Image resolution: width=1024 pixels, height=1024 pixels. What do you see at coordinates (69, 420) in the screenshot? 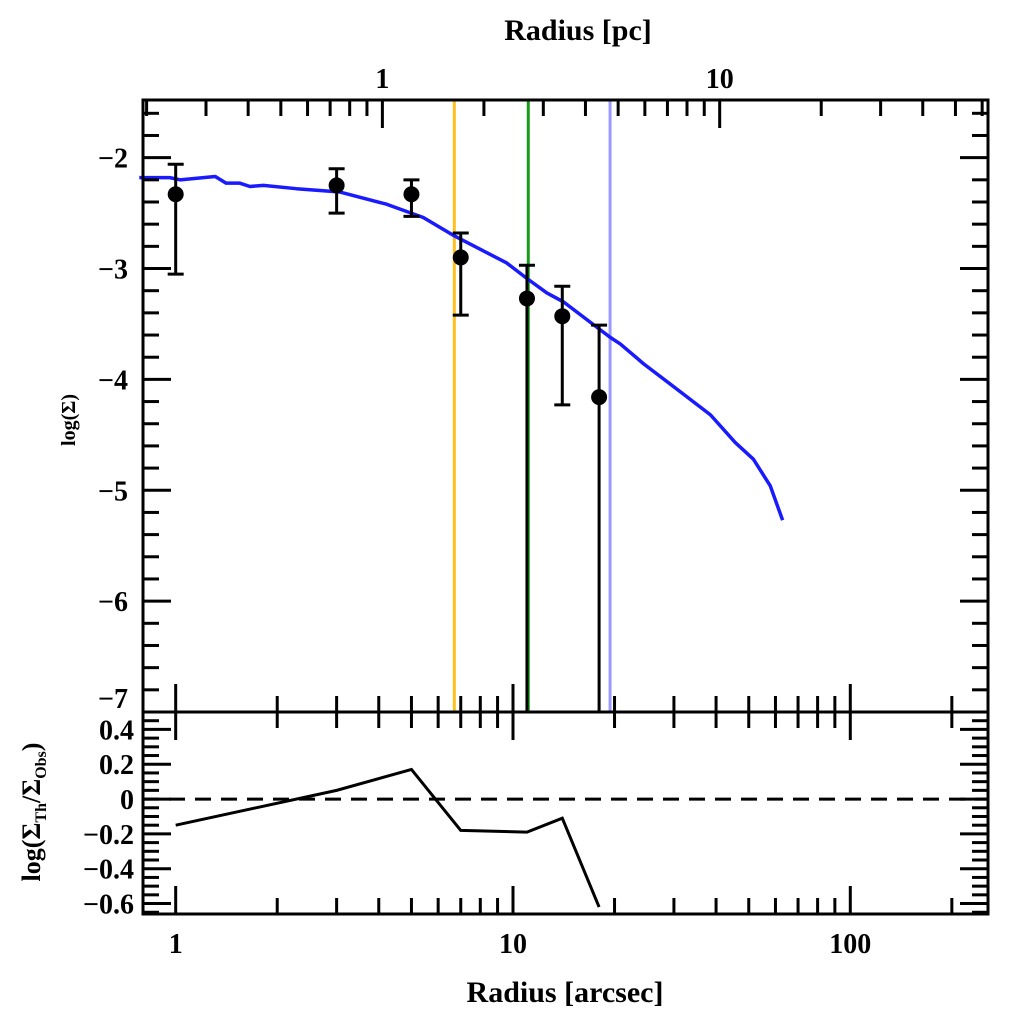
I see `main-y-axis-label: log(Σ)` at bounding box center [69, 420].